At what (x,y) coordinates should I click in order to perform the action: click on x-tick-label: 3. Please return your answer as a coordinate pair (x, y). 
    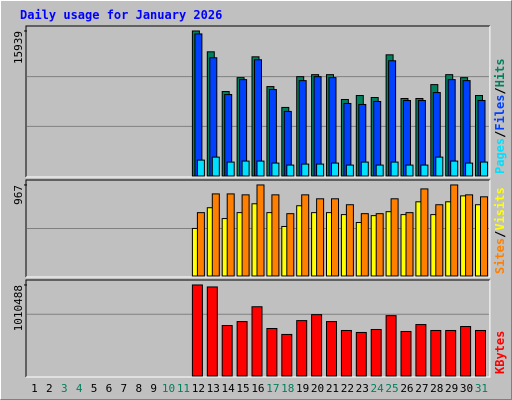
    Looking at the image, I should click on (64, 388).